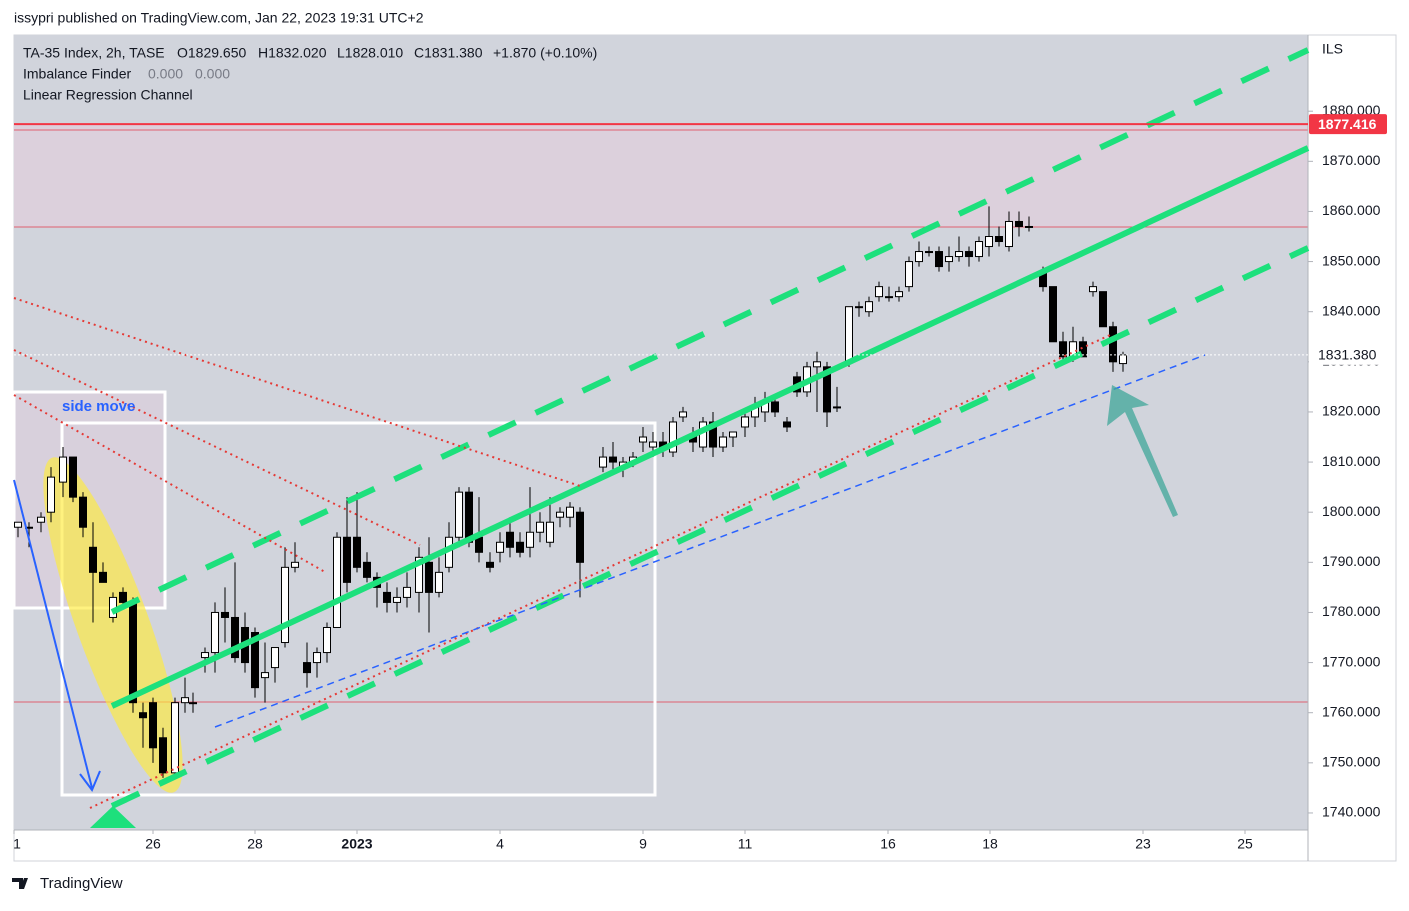  Describe the element at coordinates (81, 883) in the screenshot. I see `footer: TradingView` at that location.